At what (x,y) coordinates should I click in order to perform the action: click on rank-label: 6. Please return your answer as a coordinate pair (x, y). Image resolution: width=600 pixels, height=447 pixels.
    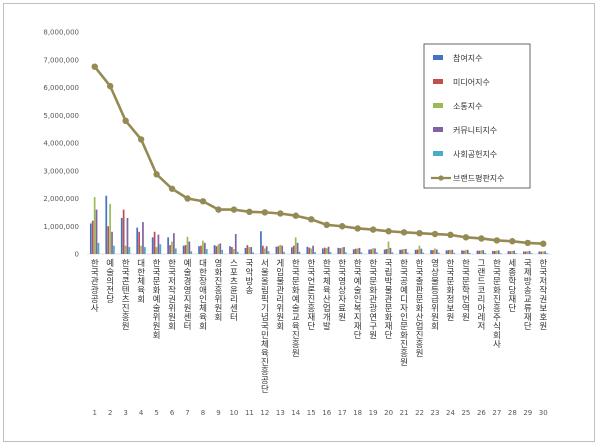
    Looking at the image, I should click on (172, 413).